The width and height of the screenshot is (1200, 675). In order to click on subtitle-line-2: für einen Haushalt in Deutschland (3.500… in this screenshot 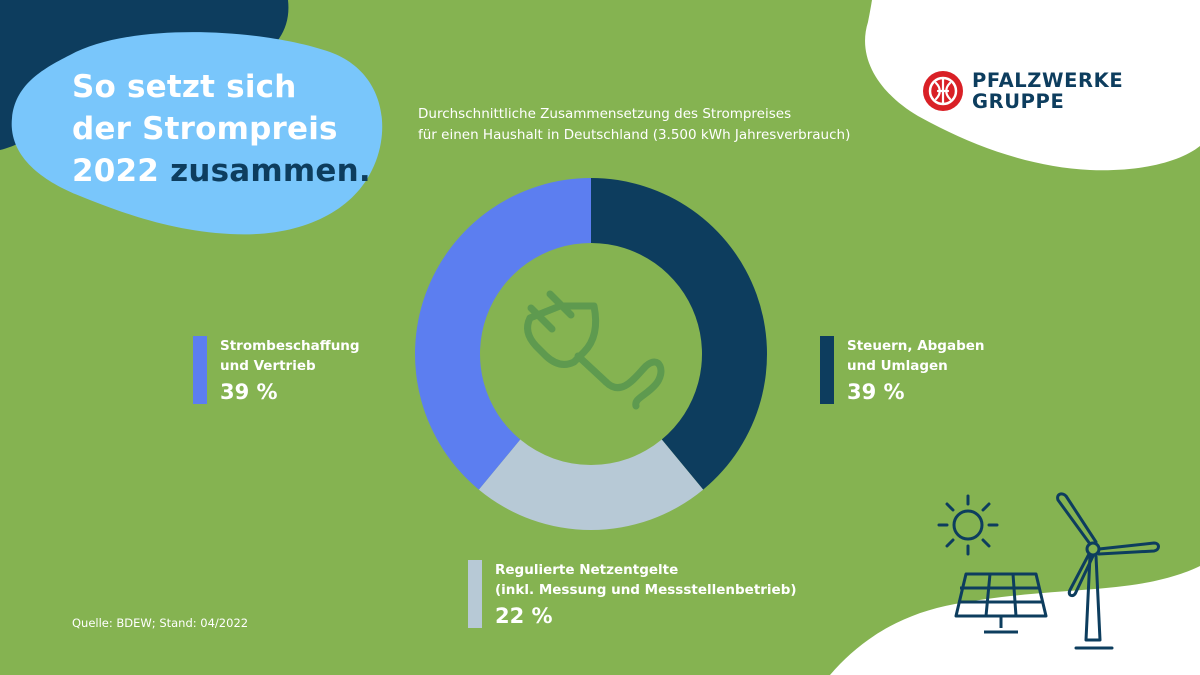, I will do `click(634, 135)`.